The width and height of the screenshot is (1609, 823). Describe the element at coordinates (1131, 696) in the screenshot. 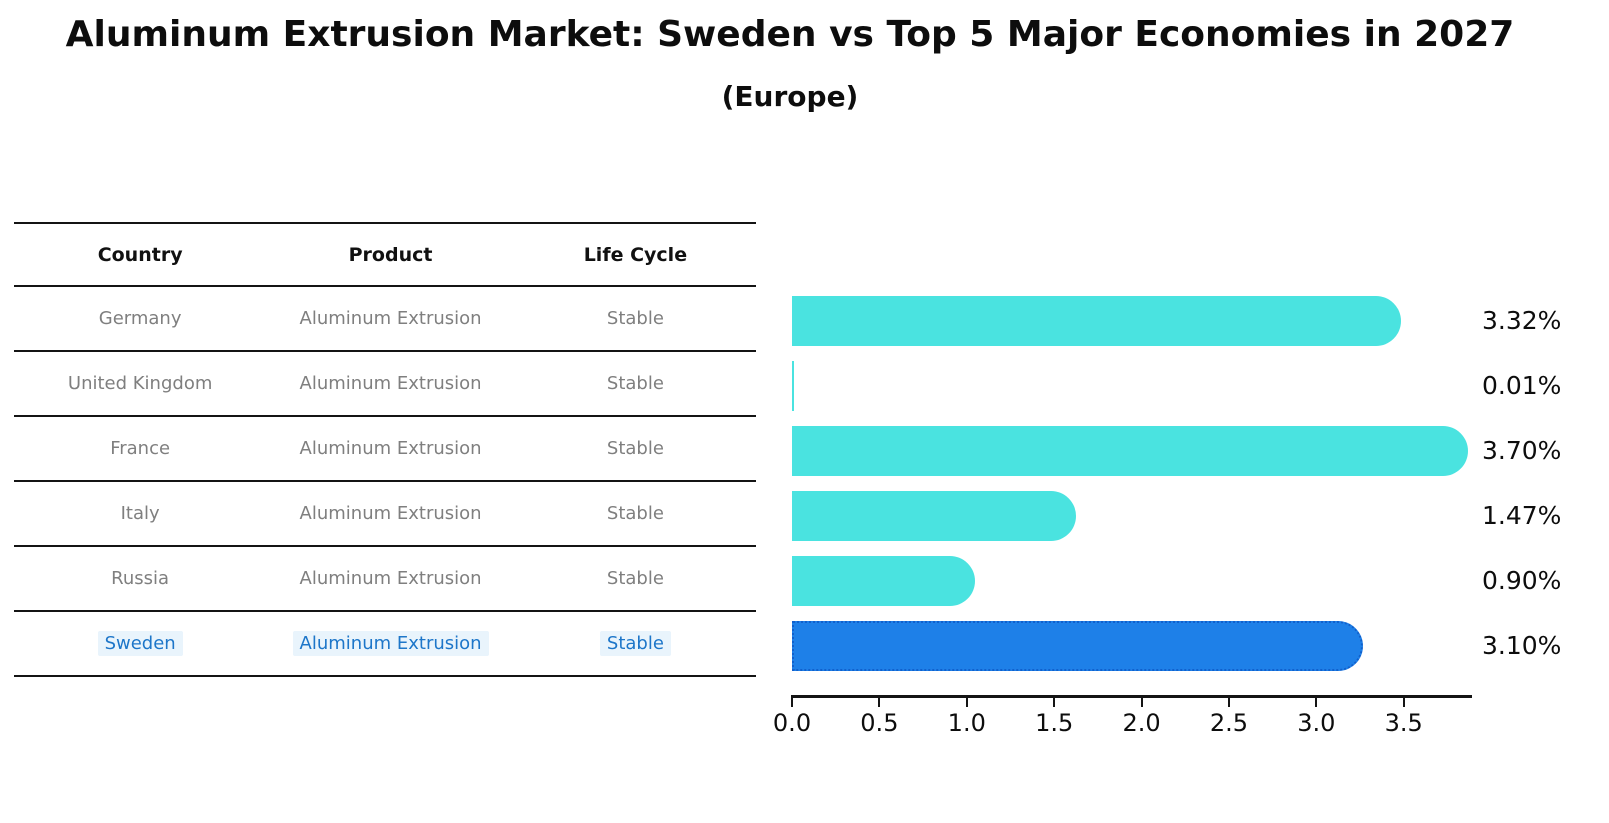

I see `x-axis-line` at that location.